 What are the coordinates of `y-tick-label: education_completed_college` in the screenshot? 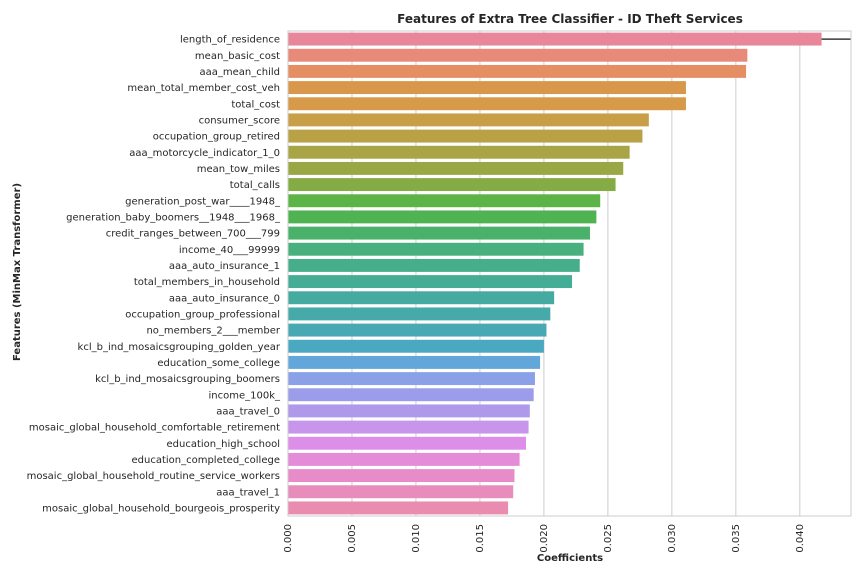 It's located at (205, 460).